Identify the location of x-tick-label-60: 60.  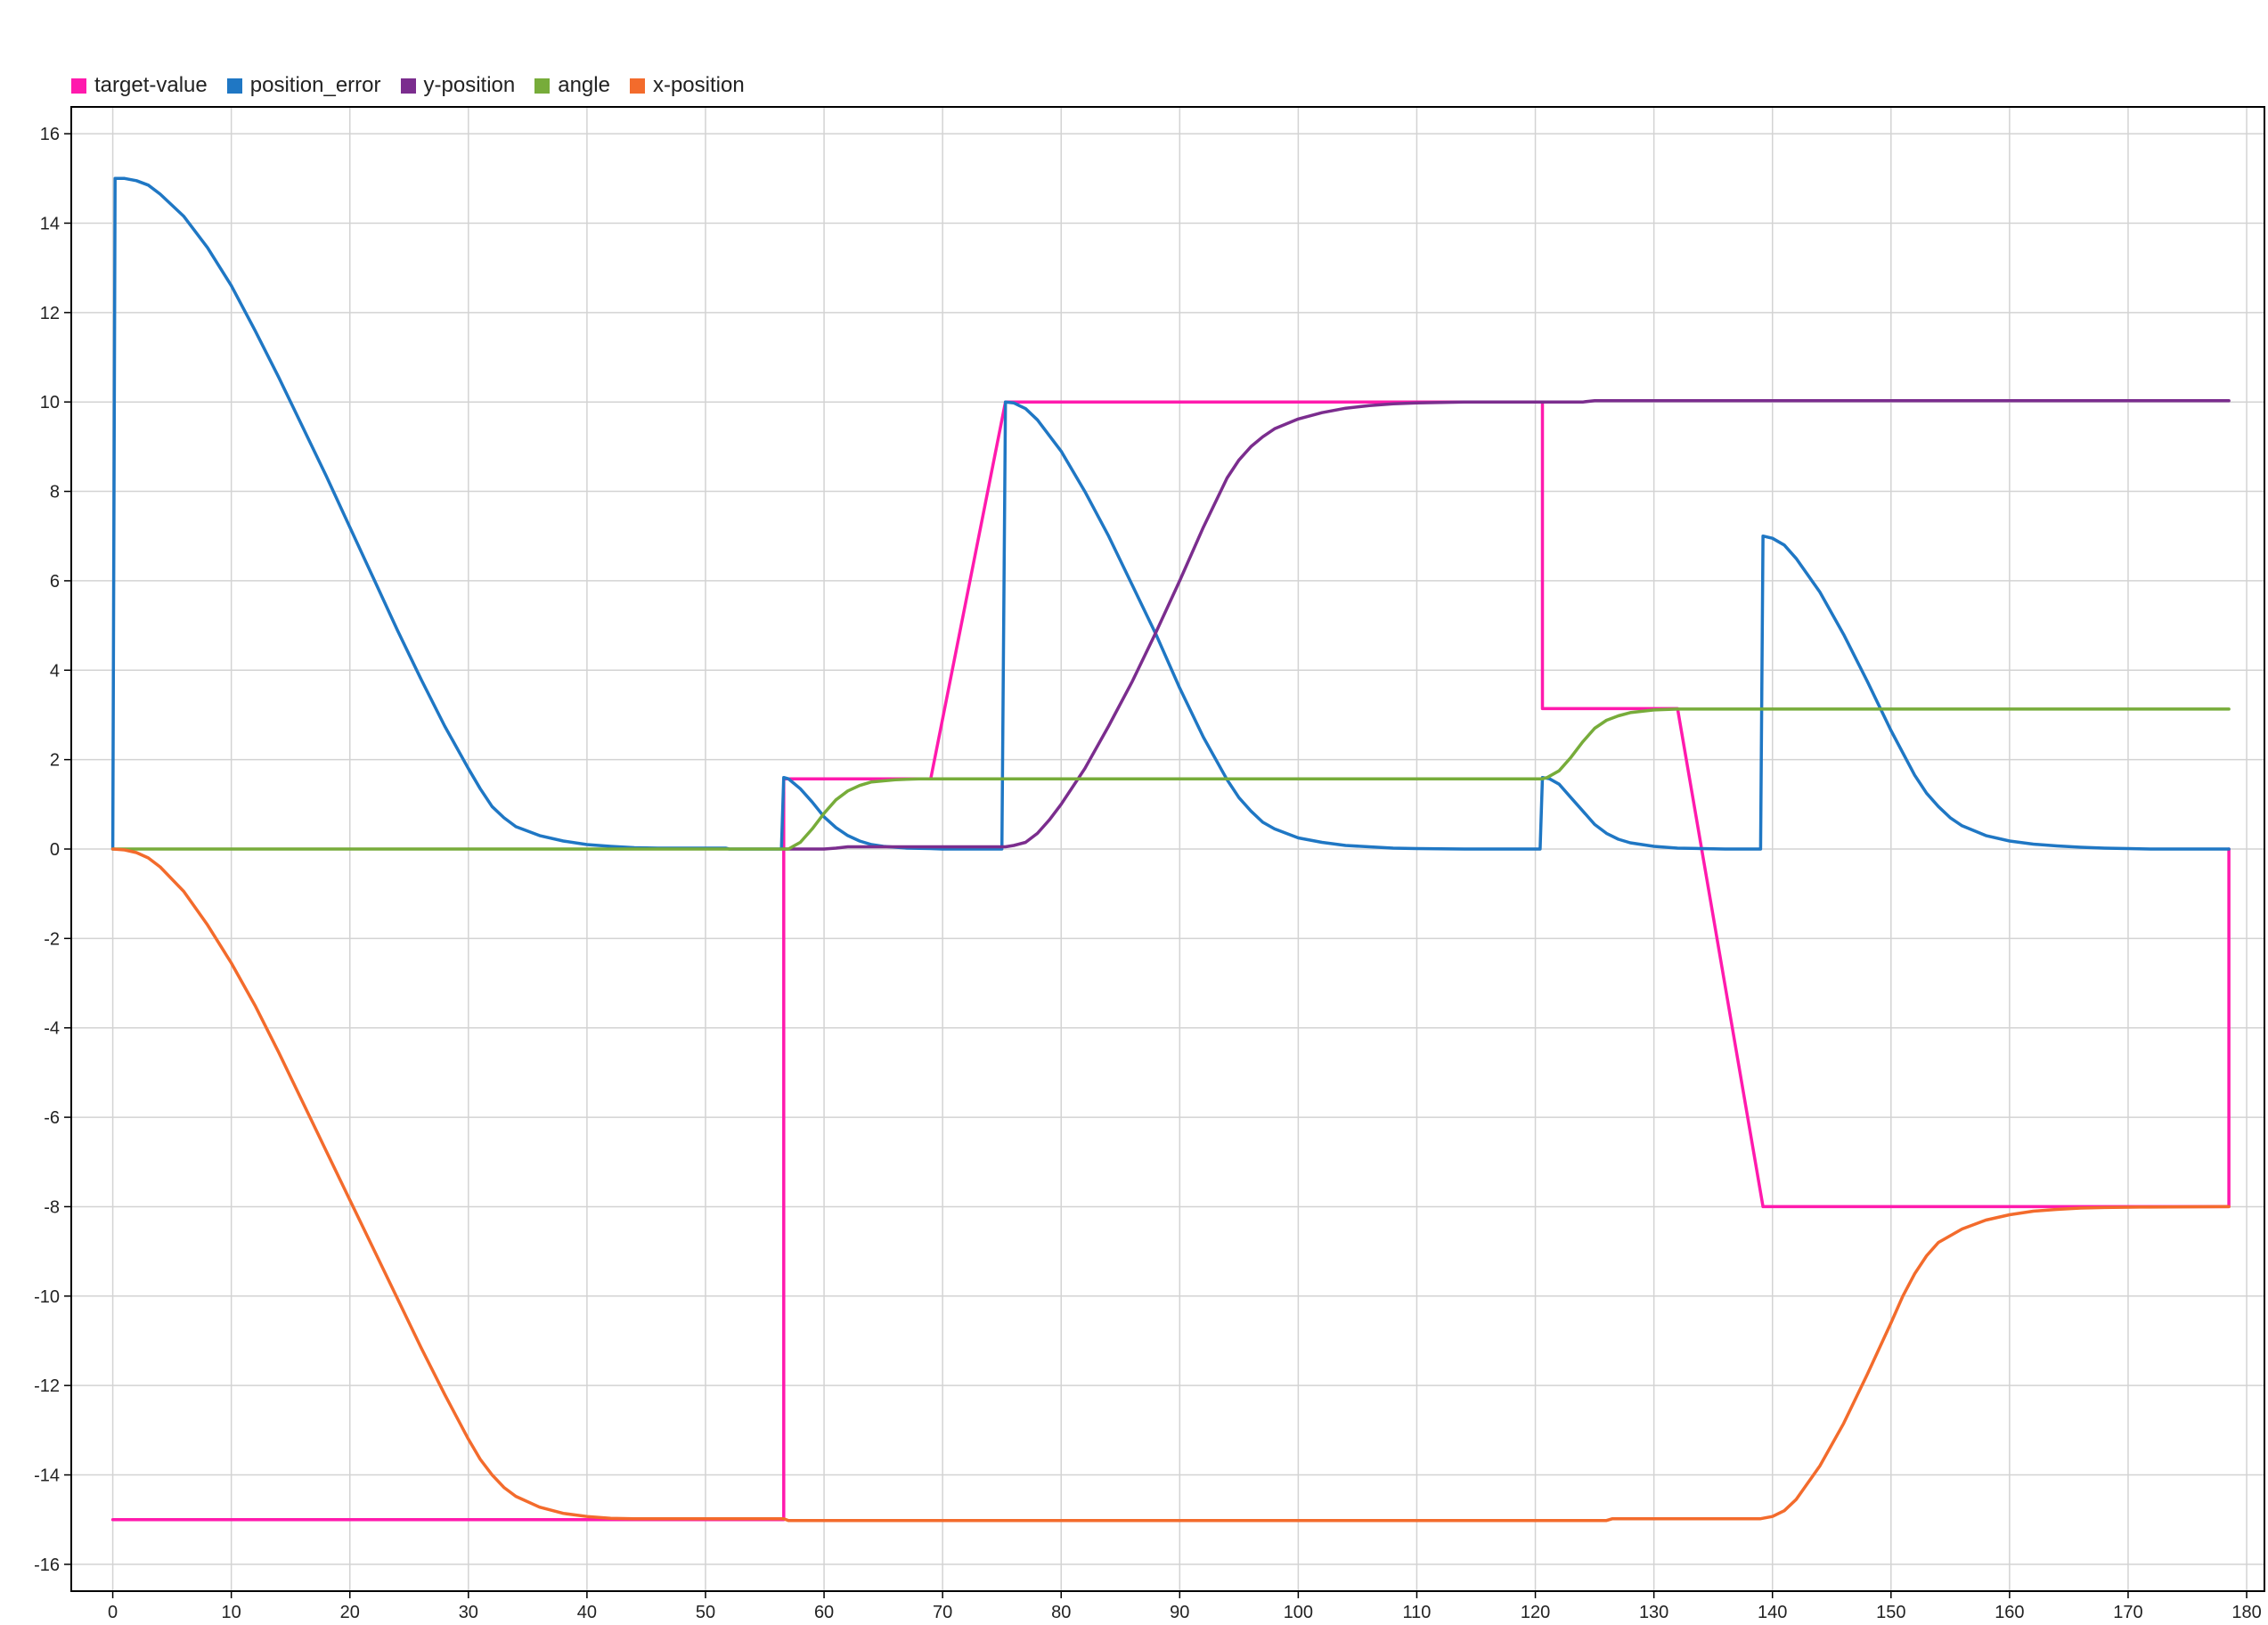
(824, 1612).